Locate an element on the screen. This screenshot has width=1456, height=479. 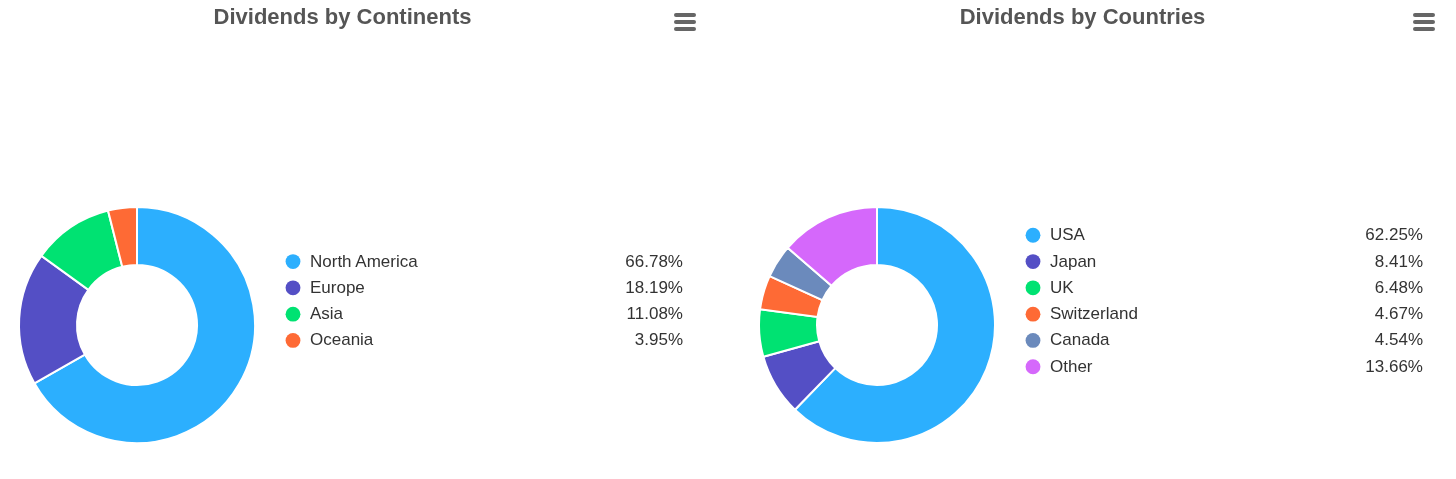
data-label: 8.41% is located at coordinates (1398, 261).